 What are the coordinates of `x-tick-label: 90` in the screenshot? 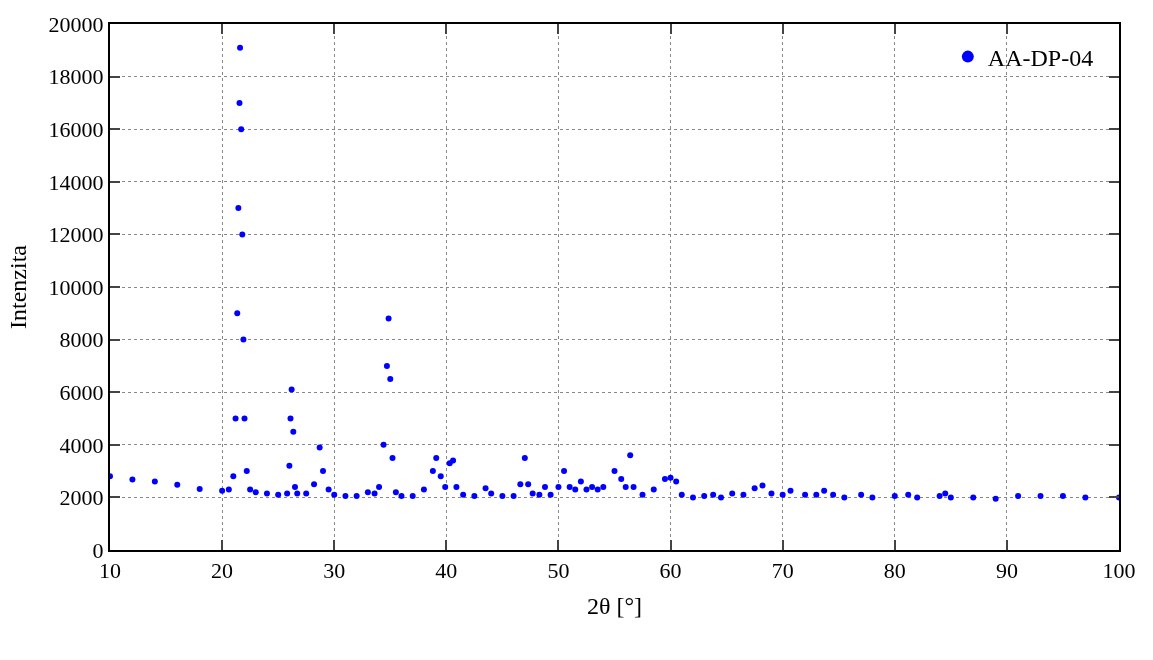 It's located at (1006, 571).